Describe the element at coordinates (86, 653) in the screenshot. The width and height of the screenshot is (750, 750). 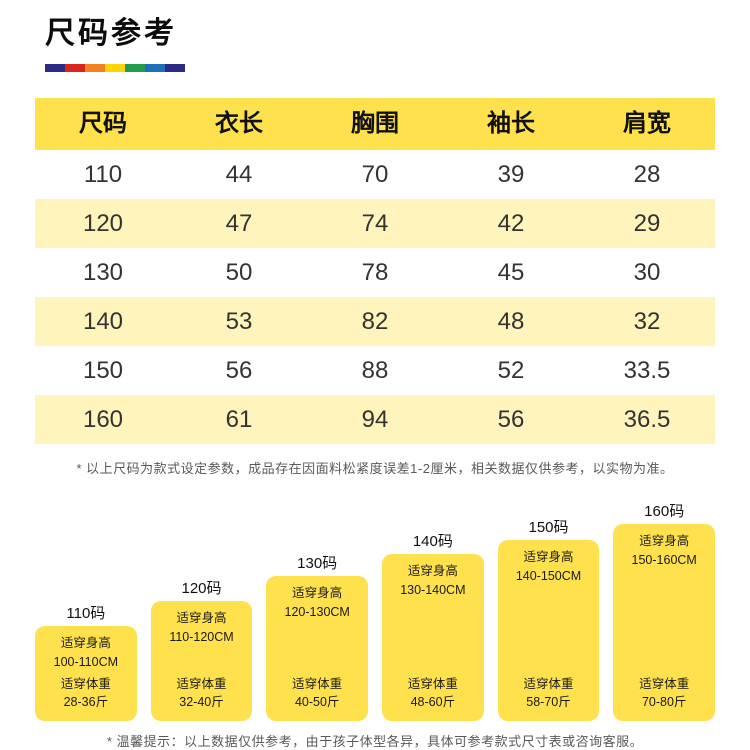
I see `bar-height-group: 适穿身高 100-110CM` at that location.